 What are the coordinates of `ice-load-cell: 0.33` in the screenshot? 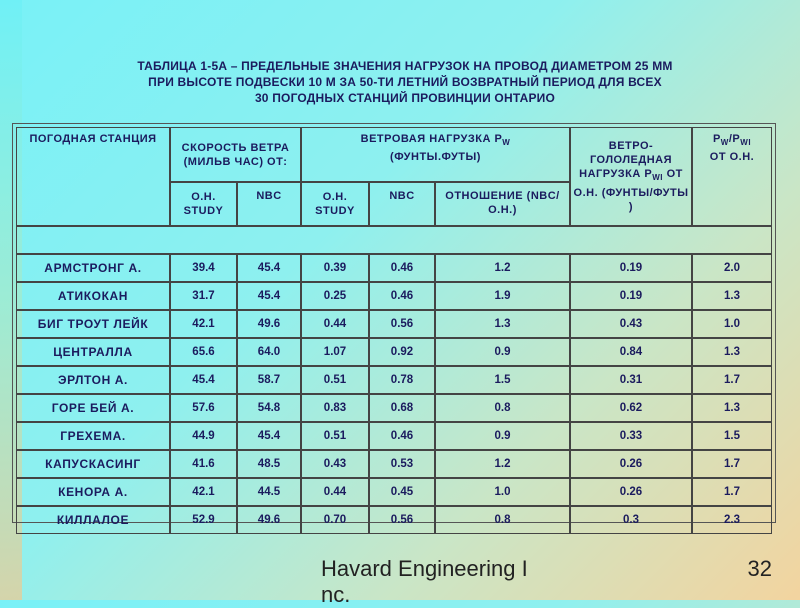 It's located at (631, 436).